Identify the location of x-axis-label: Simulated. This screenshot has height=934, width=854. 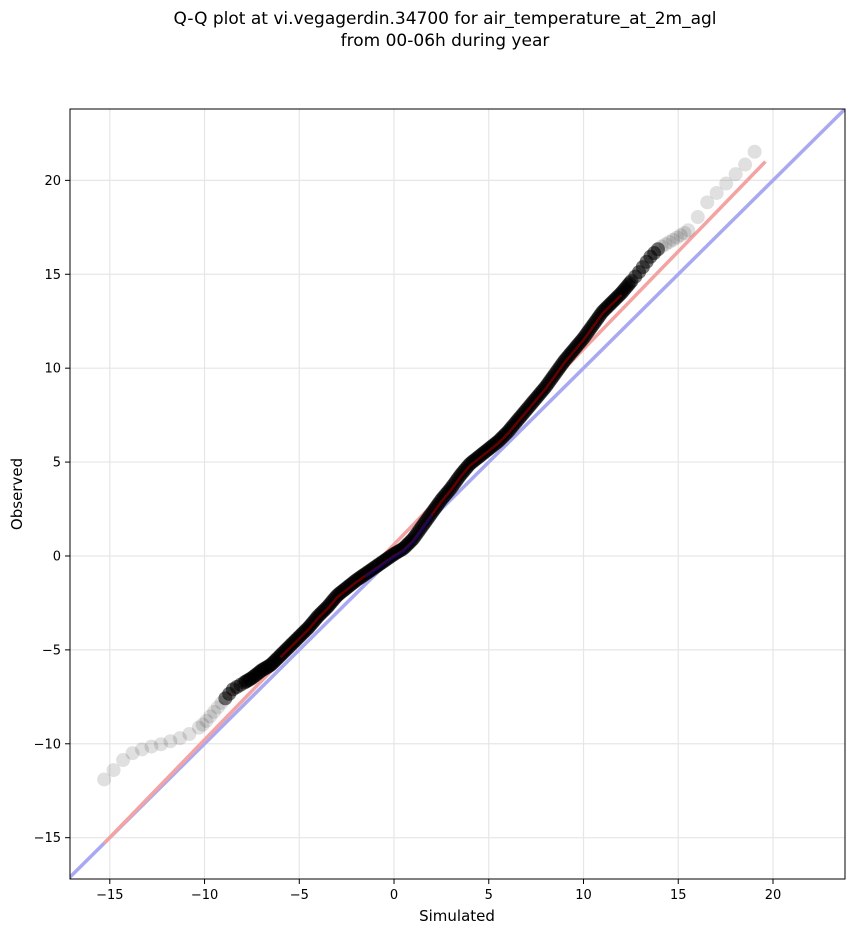
(457, 916).